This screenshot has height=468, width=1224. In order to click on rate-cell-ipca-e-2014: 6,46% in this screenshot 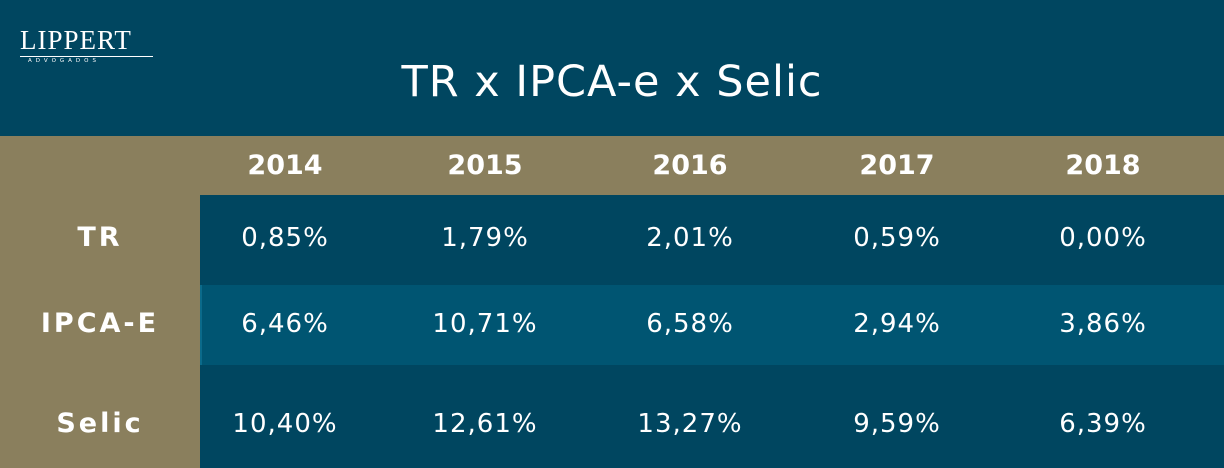, I will do `click(285, 324)`.